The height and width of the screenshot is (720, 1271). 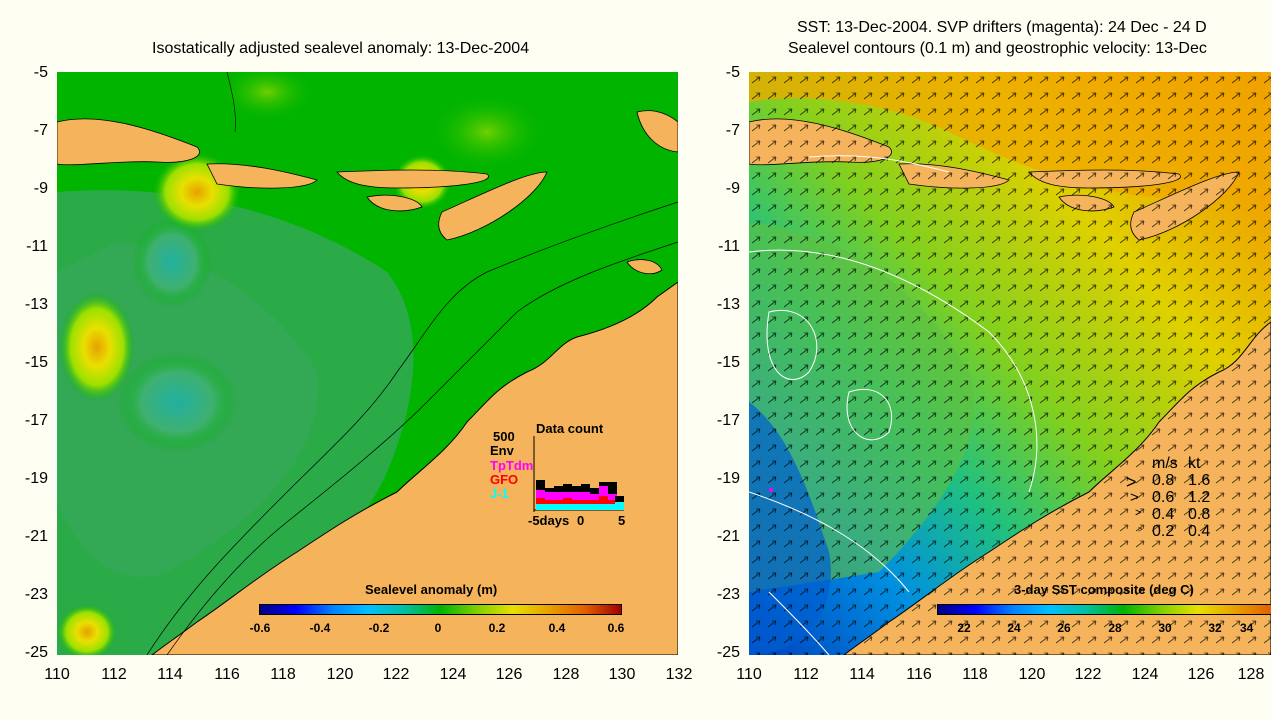 What do you see at coordinates (1163, 514) in the screenshot?
I see `legend-ms-value: 0.4` at bounding box center [1163, 514].